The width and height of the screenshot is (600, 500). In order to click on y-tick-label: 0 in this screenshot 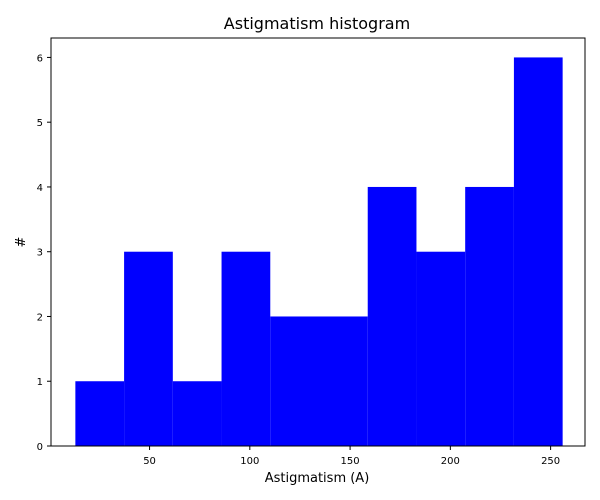, I will do `click(40, 447)`.